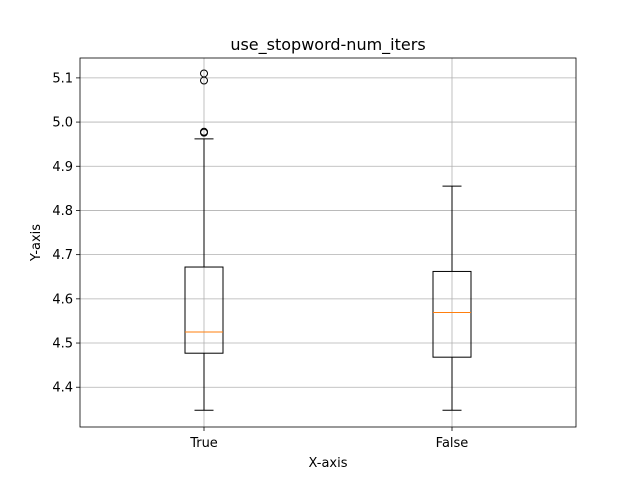 This screenshot has height=480, width=640. I want to click on y-tick-label: 5.1, so click(62, 78).